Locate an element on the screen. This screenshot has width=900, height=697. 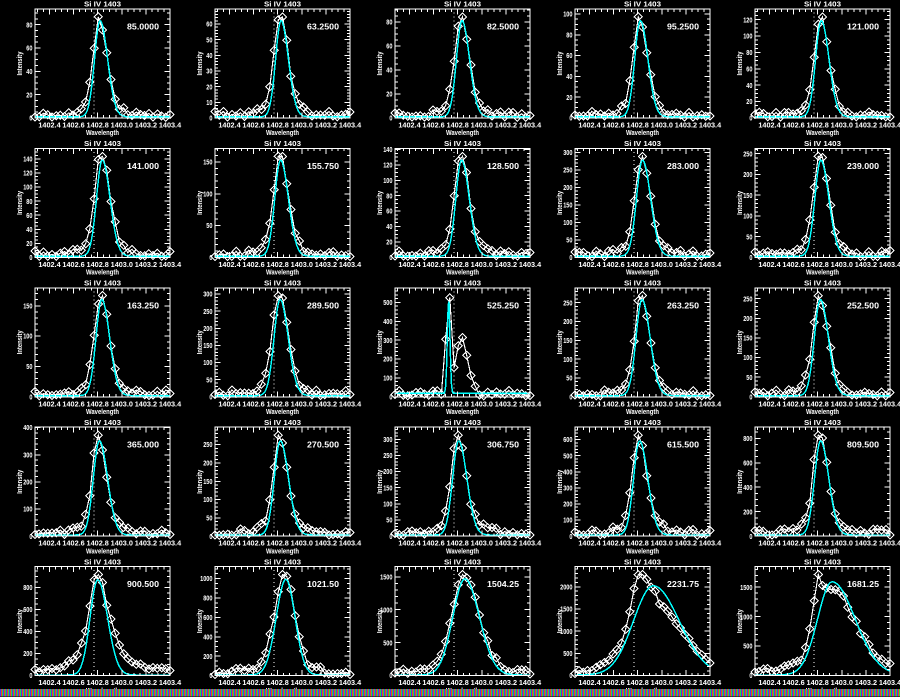
svg-text: 289.500 is located at coordinates (323, 305).